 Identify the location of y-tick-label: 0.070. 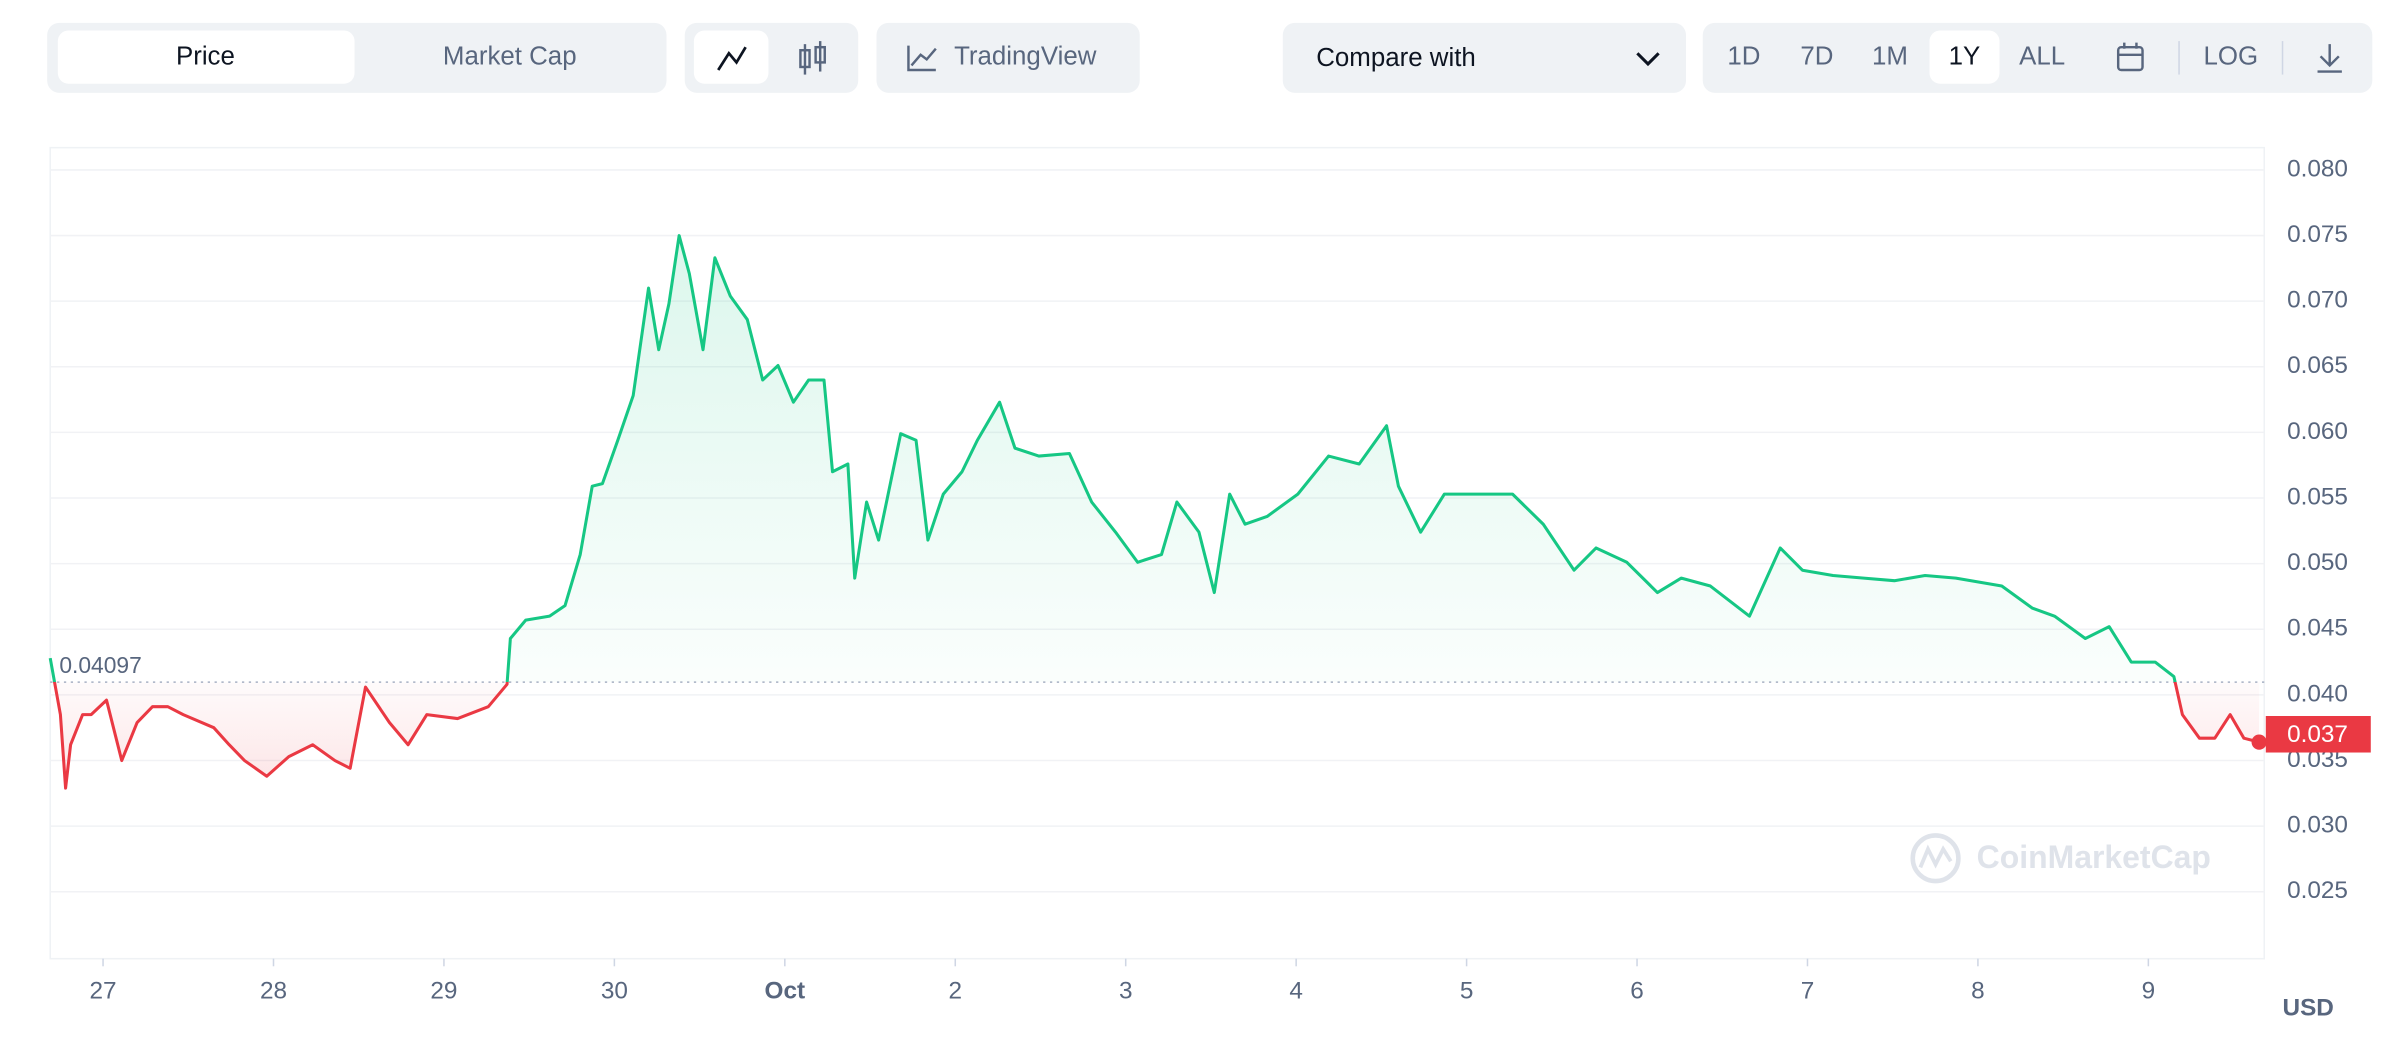
(2317, 300).